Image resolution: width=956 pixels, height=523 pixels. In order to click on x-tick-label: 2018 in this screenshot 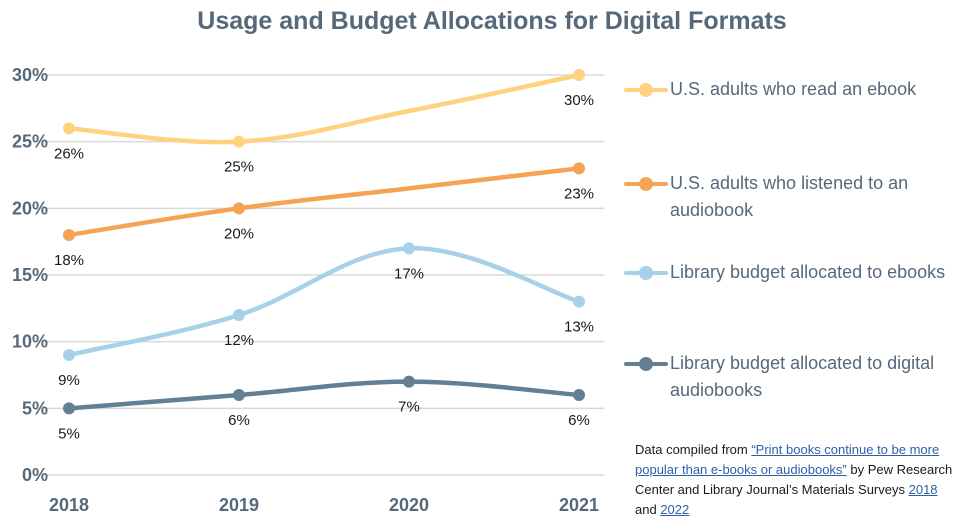, I will do `click(69, 505)`.